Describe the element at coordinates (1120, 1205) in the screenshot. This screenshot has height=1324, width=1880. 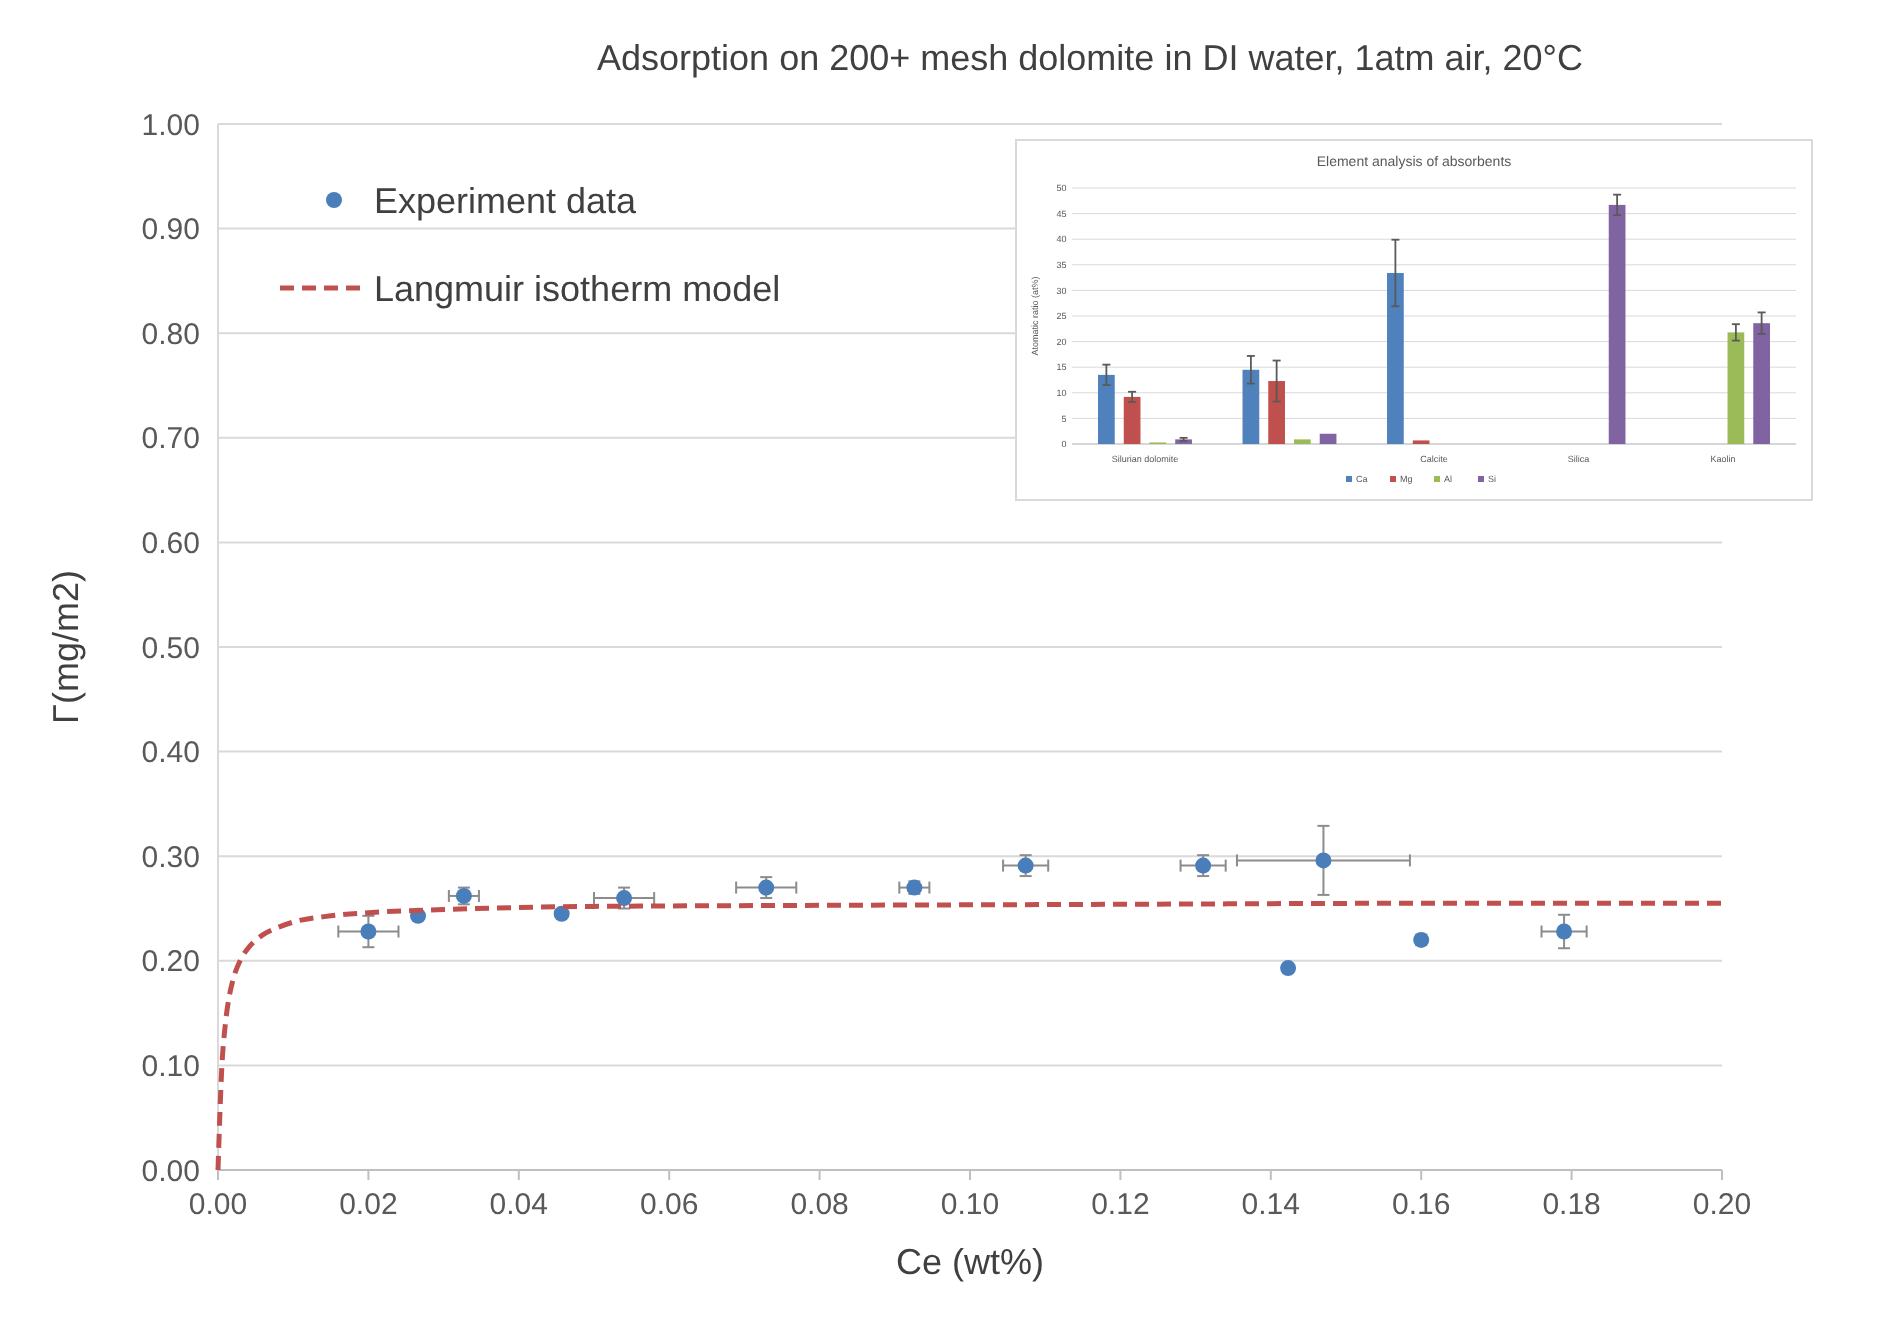
I see `x-tick-label: 0.12` at that location.